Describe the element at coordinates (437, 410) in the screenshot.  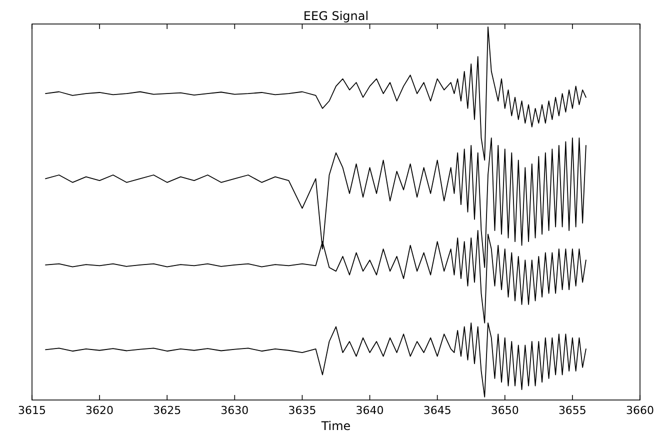
I see `x-tick-label: 3645` at that location.